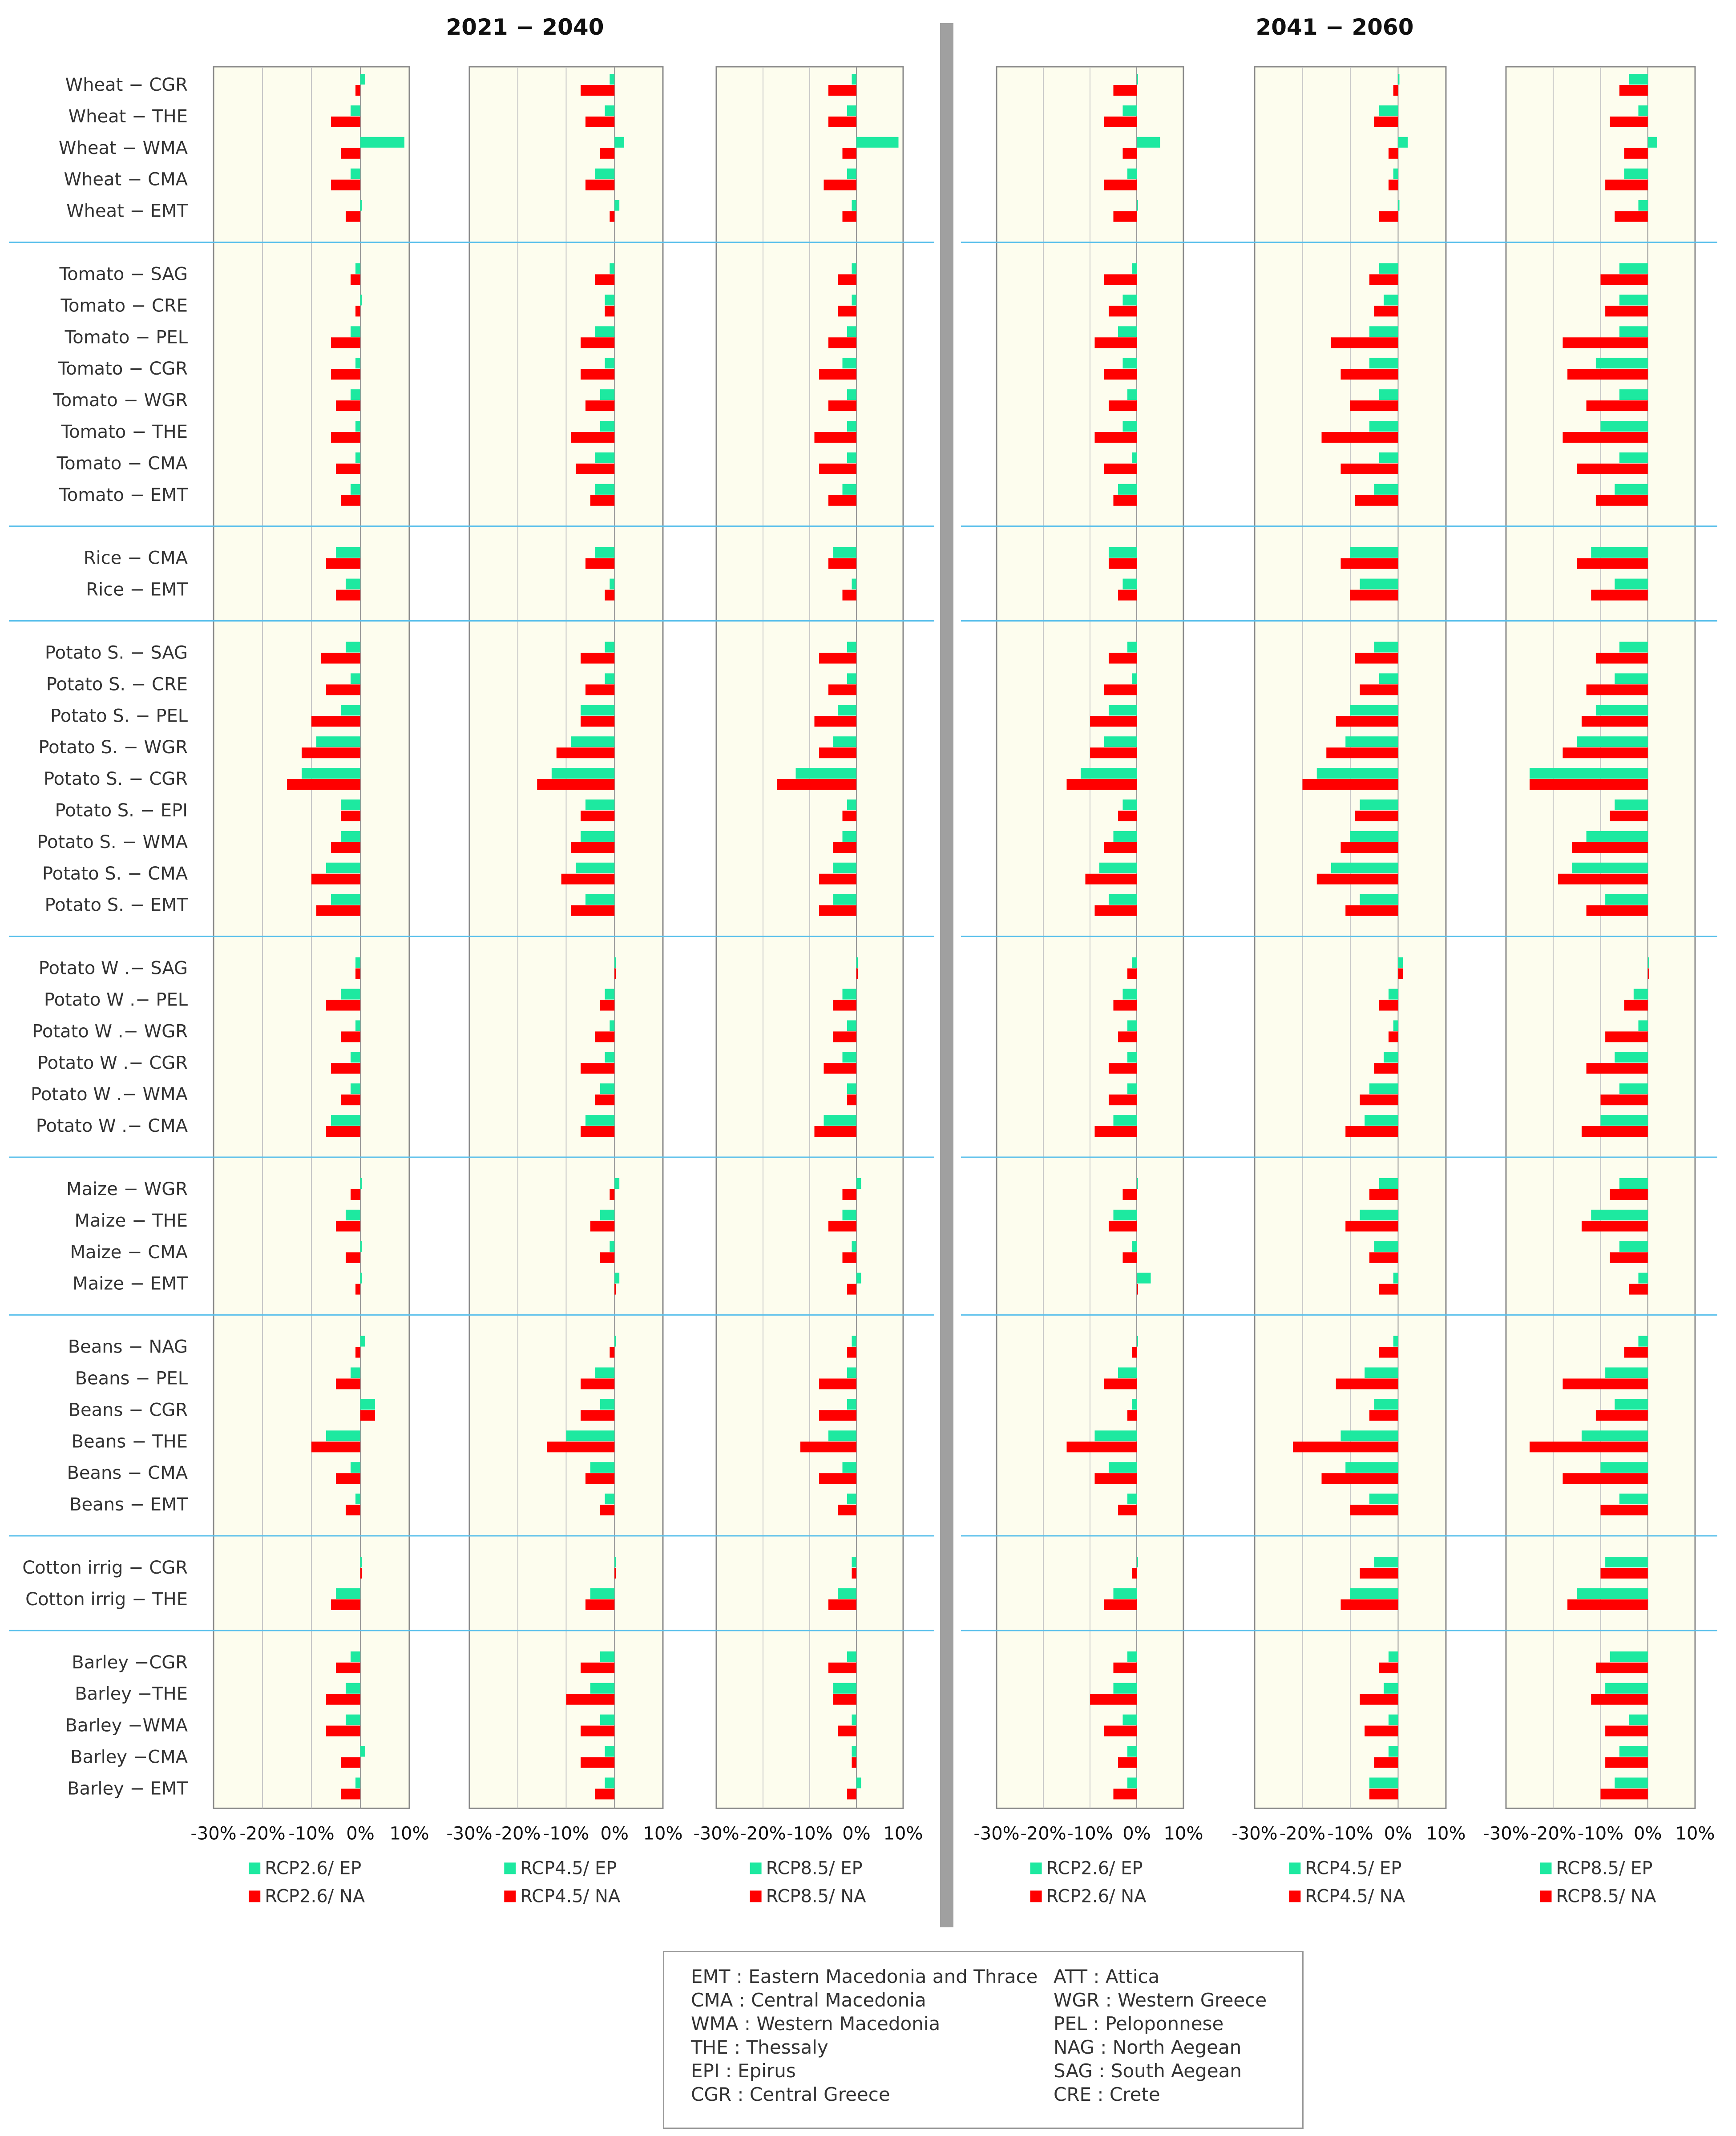 The height and width of the screenshot is (2136, 1736). What do you see at coordinates (130, 1662) in the screenshot?
I see `row-label: Barley −CGR` at bounding box center [130, 1662].